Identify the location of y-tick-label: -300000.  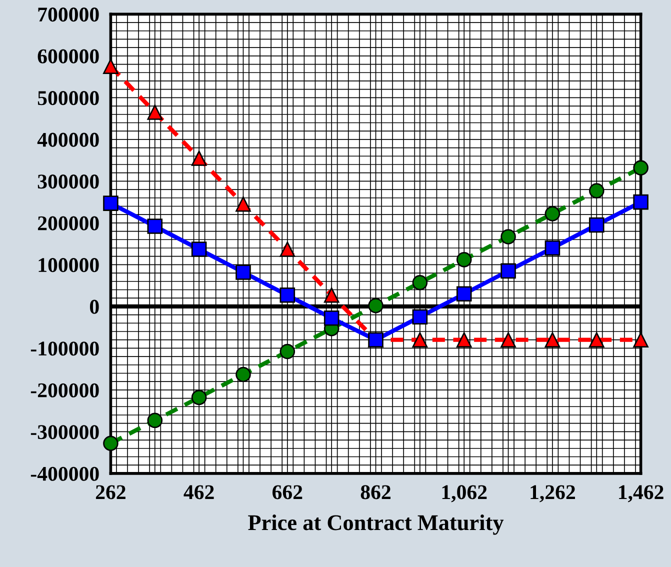
(64, 432).